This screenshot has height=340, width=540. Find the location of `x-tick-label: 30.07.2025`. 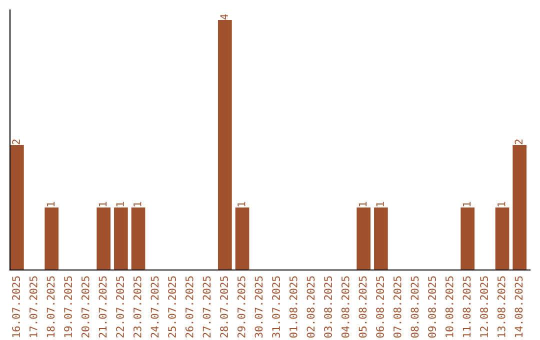

x-tick-label: 30.07.2025 is located at coordinates (258, 307).